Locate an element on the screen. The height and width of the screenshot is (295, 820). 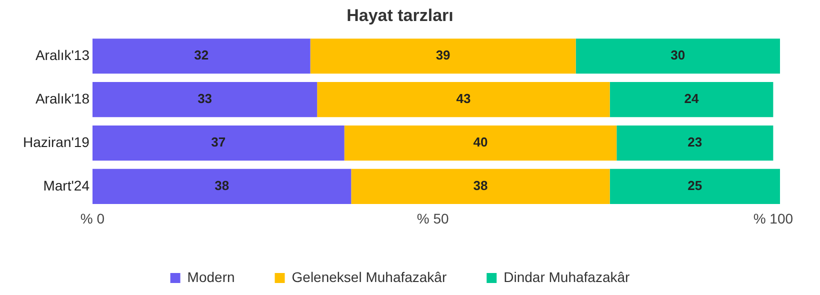
legend-label: Geleneksel Muhafazakâr is located at coordinates (369, 276).